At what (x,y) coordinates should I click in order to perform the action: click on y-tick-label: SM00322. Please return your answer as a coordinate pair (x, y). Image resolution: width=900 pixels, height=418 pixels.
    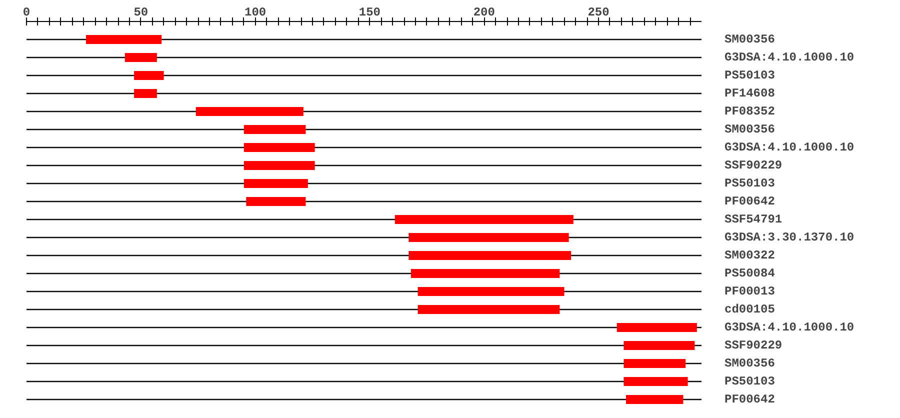
    Looking at the image, I should click on (749, 255).